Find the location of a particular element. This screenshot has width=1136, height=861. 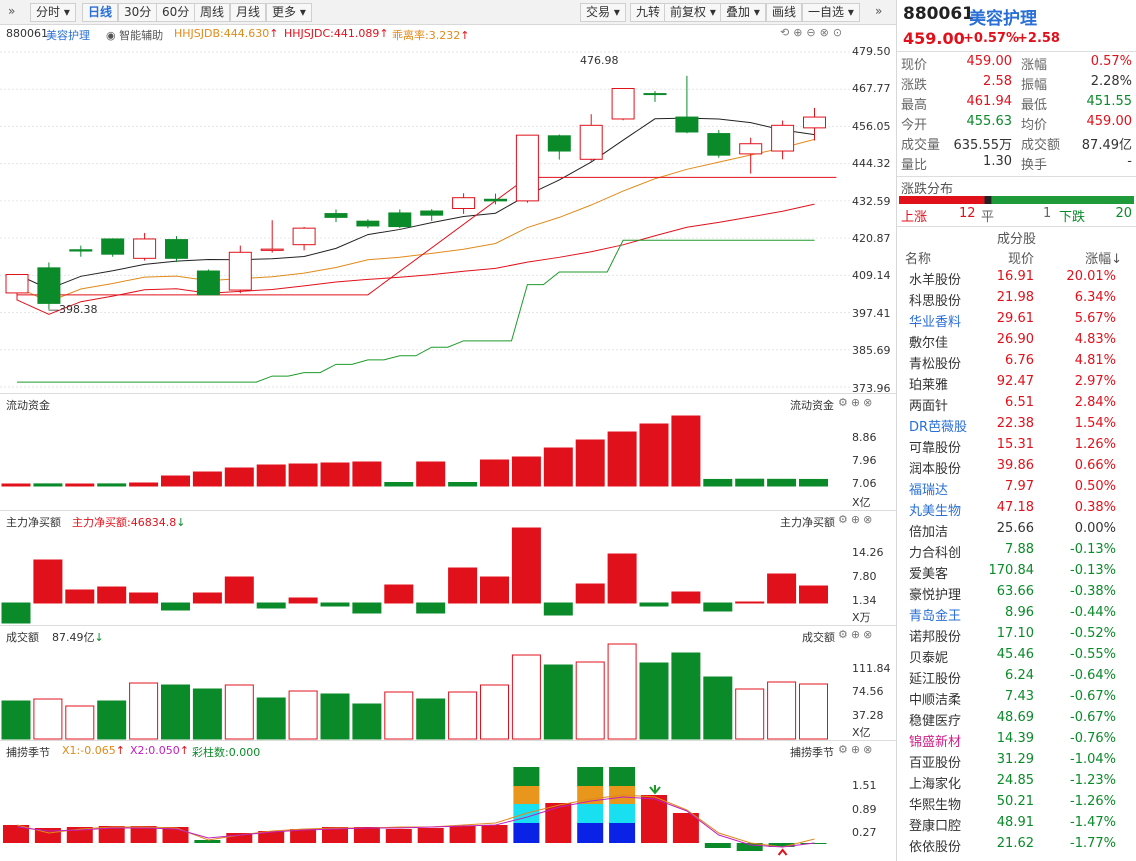

col-change-header: 涨幅↓ is located at coordinates (1103, 259).